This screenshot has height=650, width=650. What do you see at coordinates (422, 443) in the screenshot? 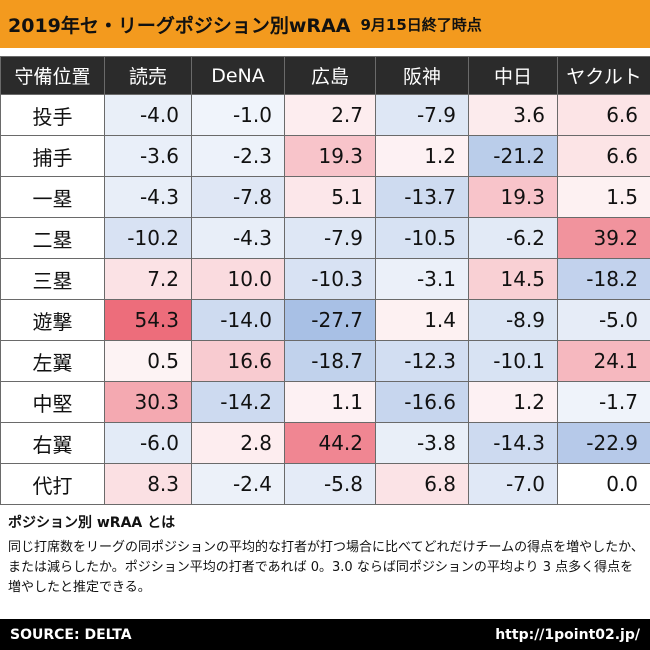
I see `wraa-cell: -3.8` at bounding box center [422, 443].